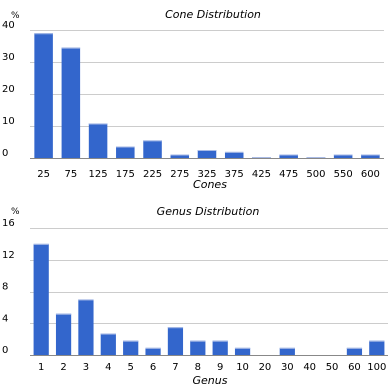 The height and width of the screenshot is (385, 388). What do you see at coordinates (152, 174) in the screenshot?
I see `x-tick-label: 225` at bounding box center [152, 174].